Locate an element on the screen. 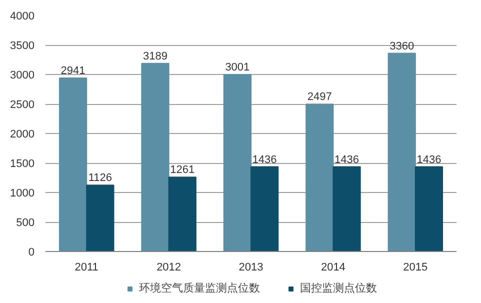 Image resolution: width=481 pixels, height=303 pixels. data-label: 3189 is located at coordinates (155, 56).